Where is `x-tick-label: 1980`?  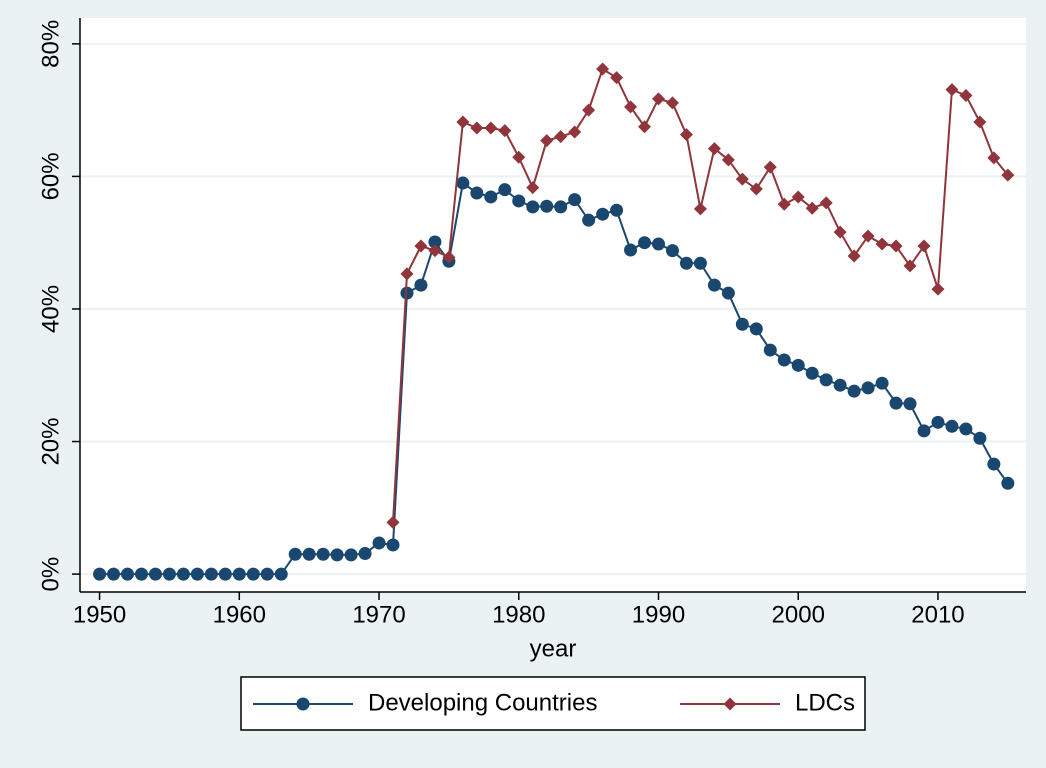 x-tick-label: 1980 is located at coordinates (518, 614).